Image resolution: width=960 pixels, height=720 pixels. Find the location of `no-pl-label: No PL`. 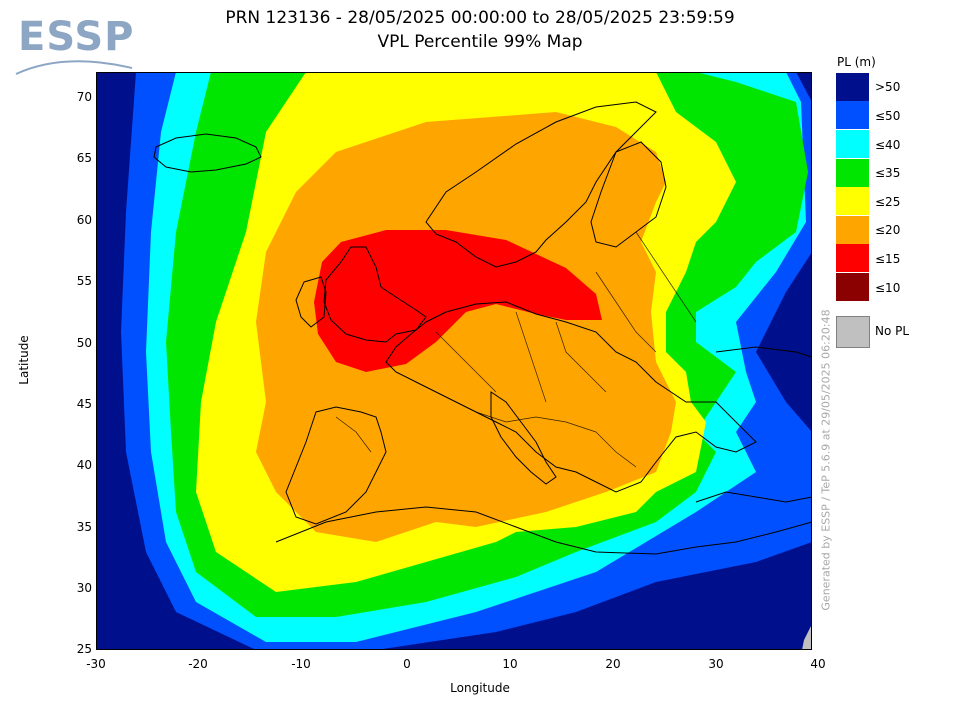

no-pl-label: No PL is located at coordinates (892, 331).